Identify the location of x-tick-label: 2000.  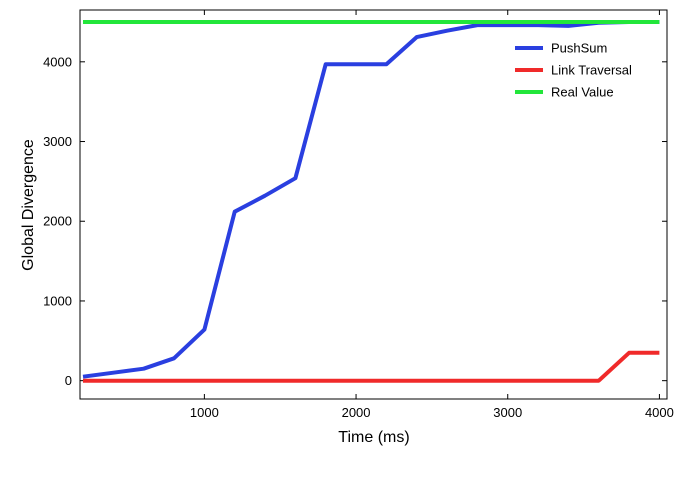
(356, 412).